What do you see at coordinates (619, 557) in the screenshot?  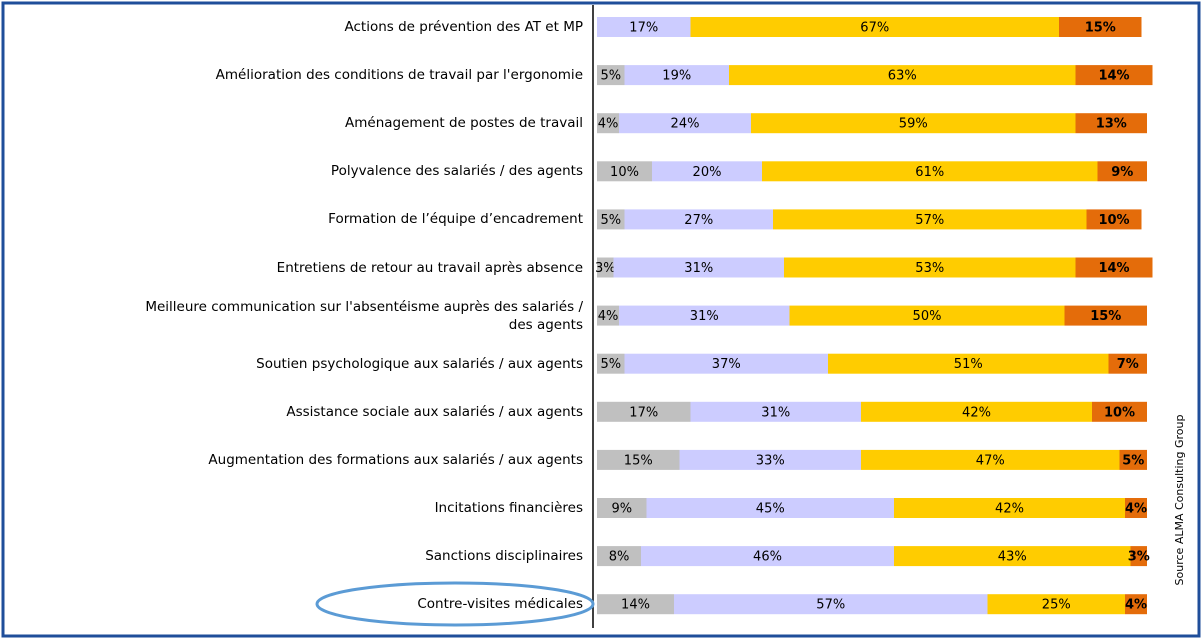 I see `data-label: 8%` at bounding box center [619, 557].